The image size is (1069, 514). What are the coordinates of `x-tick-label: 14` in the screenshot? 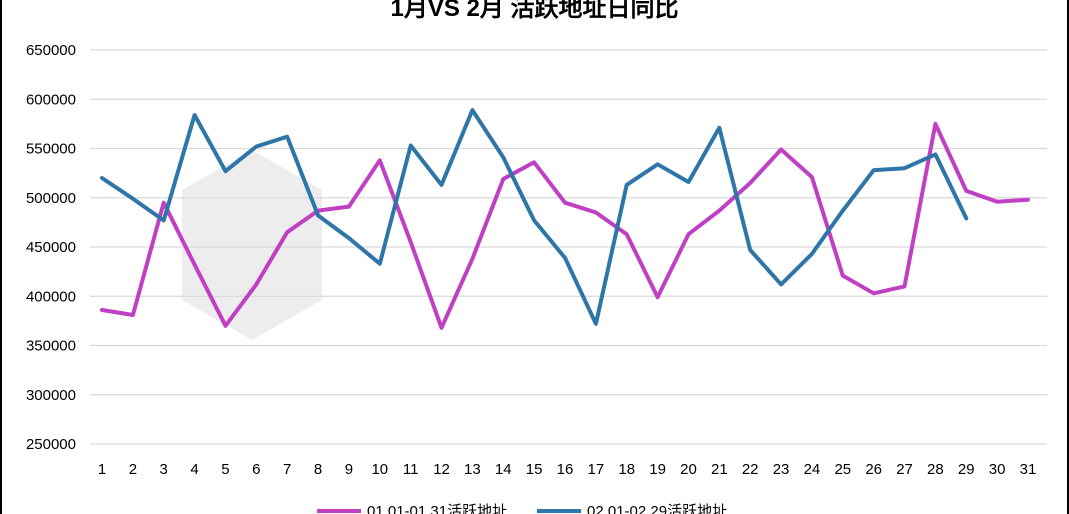 It's located at (503, 469).